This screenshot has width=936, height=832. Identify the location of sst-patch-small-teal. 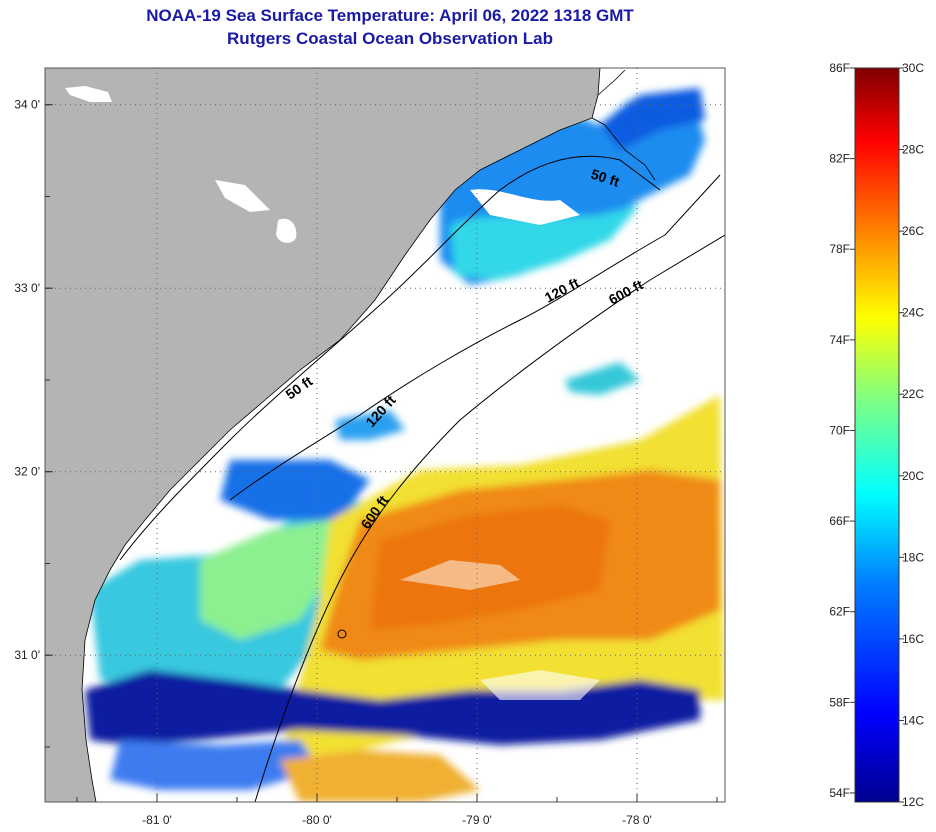
(602, 378).